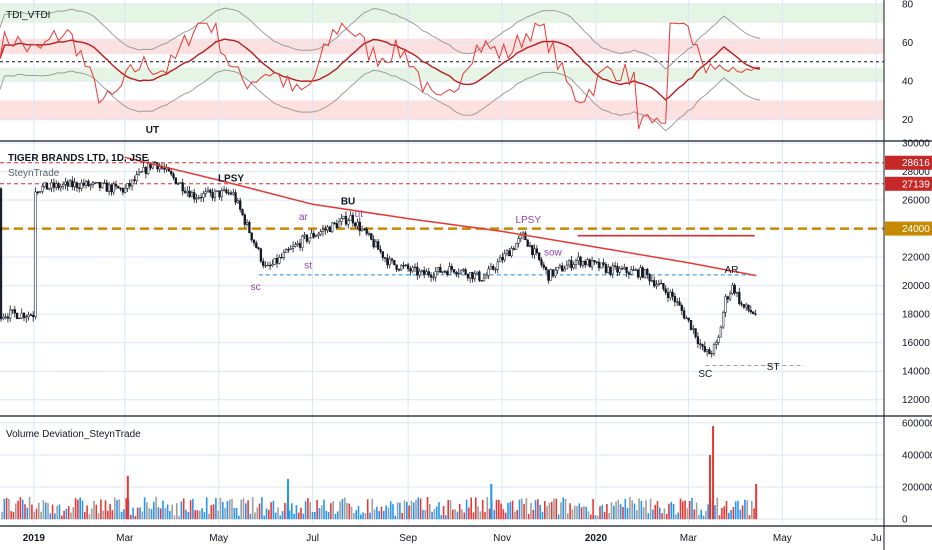 The width and height of the screenshot is (932, 550). What do you see at coordinates (408, 538) in the screenshot?
I see `x-tick-label-4: Sep` at bounding box center [408, 538].